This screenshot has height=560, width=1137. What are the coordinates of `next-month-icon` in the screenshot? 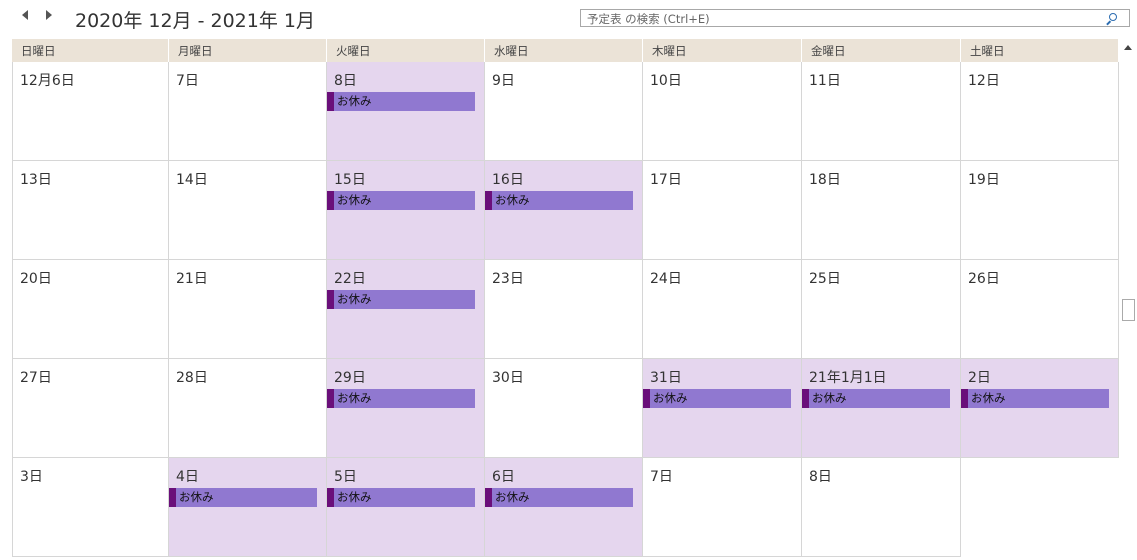 It's located at (49, 15).